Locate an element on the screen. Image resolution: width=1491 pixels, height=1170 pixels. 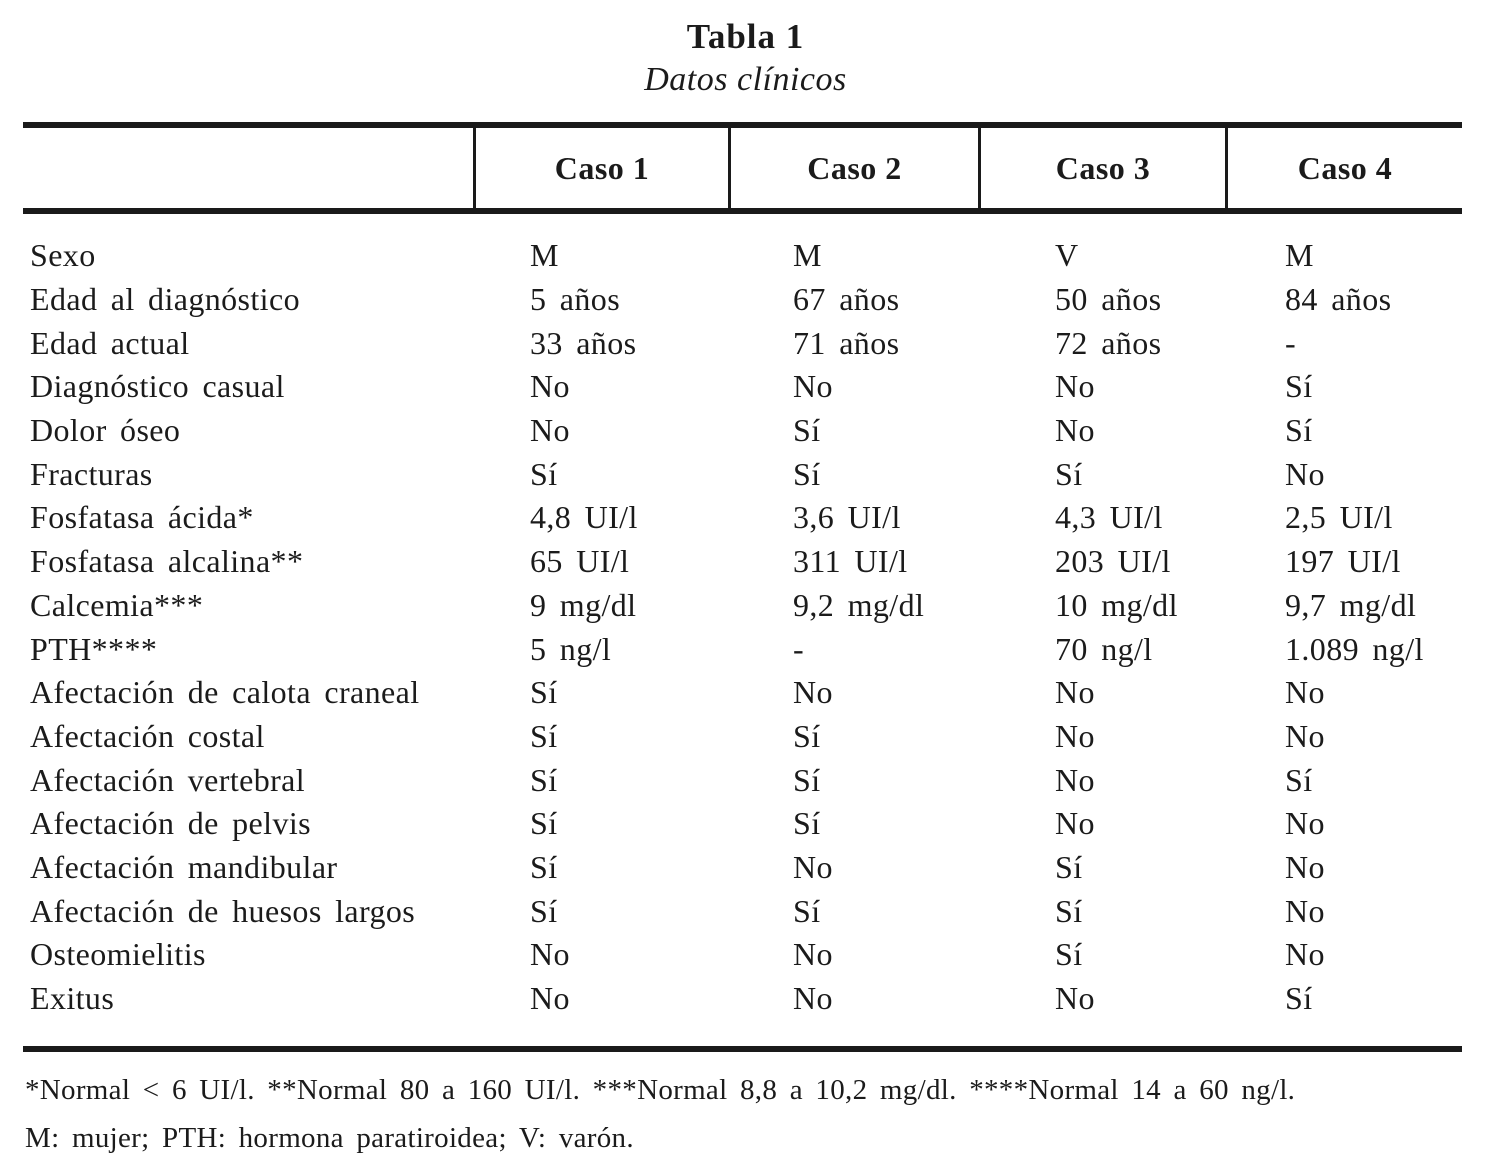
table-cell-caso-1: 33 años is located at coordinates (583, 342).